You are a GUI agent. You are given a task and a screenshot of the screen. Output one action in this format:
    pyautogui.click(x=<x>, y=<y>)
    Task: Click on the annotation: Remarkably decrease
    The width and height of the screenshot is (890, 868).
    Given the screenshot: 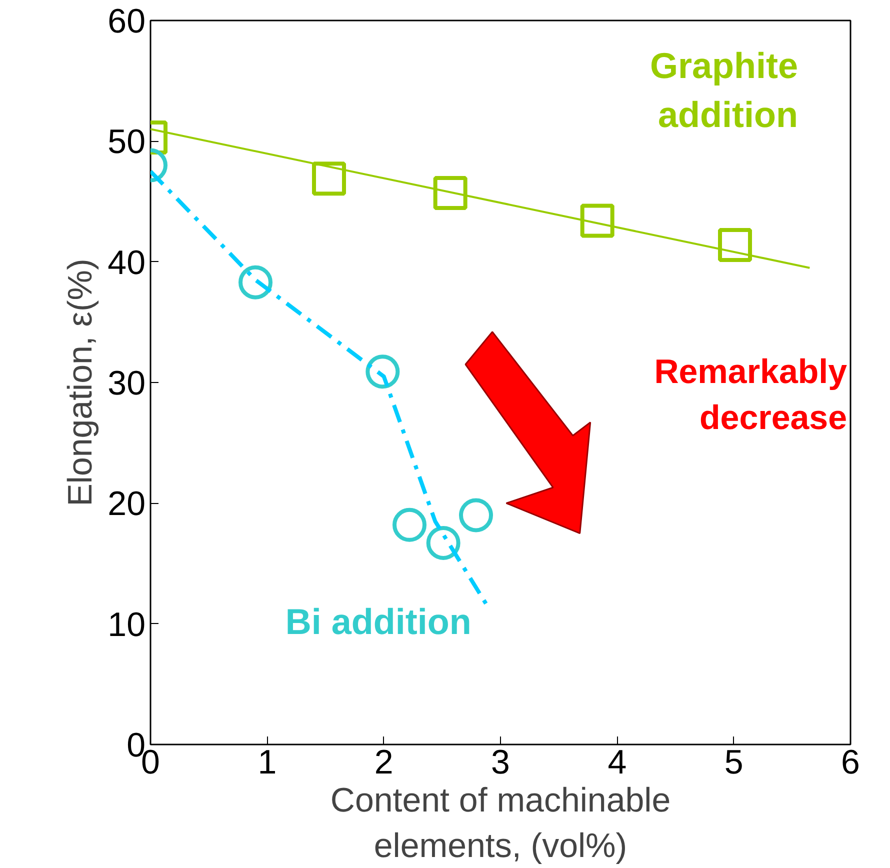 What is the action you would take?
    pyautogui.click(x=751, y=395)
    